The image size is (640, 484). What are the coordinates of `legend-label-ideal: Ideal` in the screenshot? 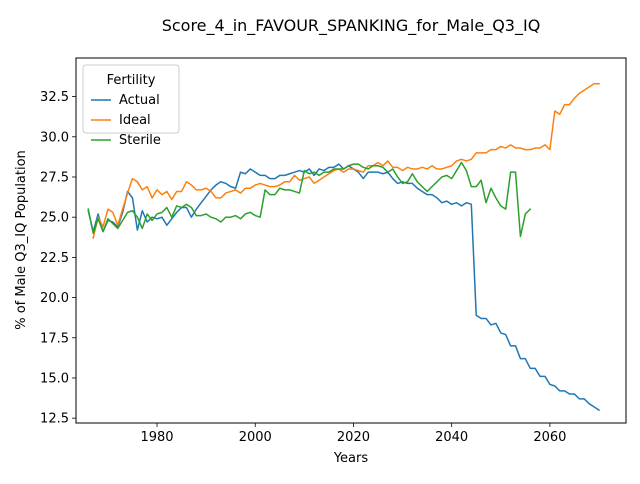 It's located at (135, 120).